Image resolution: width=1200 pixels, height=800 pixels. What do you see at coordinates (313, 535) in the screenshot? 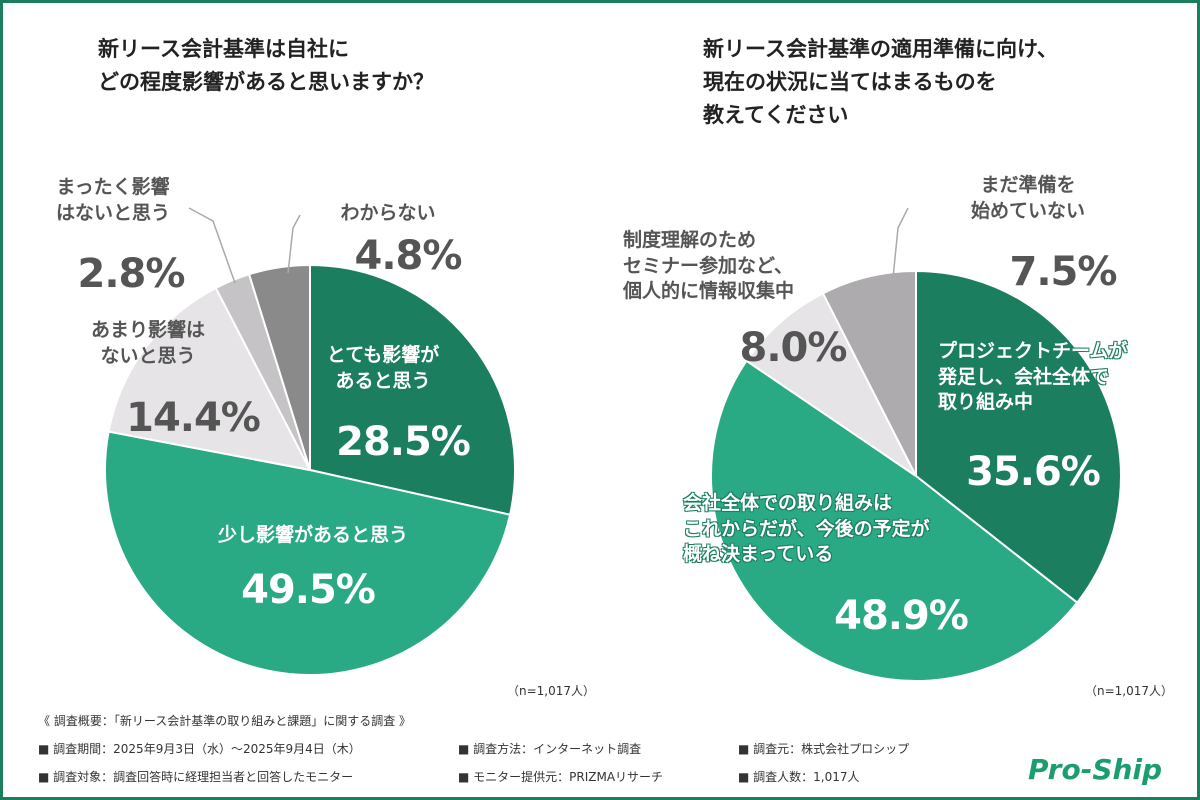
I see `slice-label: 少し影響があると思う` at bounding box center [313, 535].